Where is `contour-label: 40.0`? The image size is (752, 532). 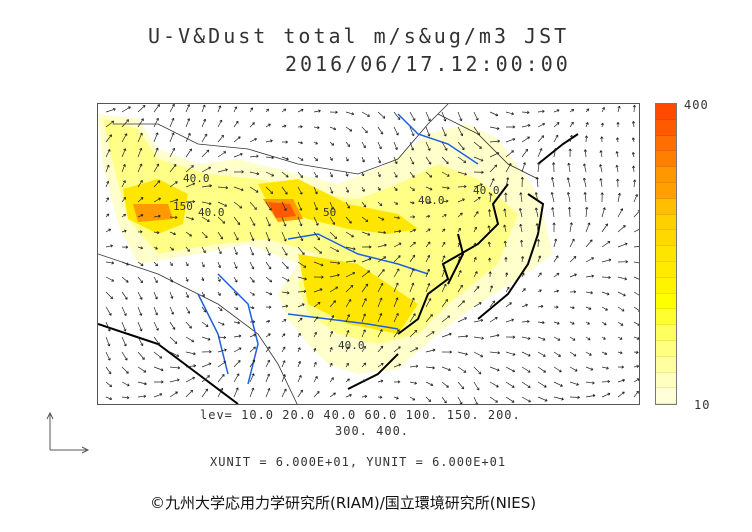
contour-label: 40.0 is located at coordinates (211, 212).